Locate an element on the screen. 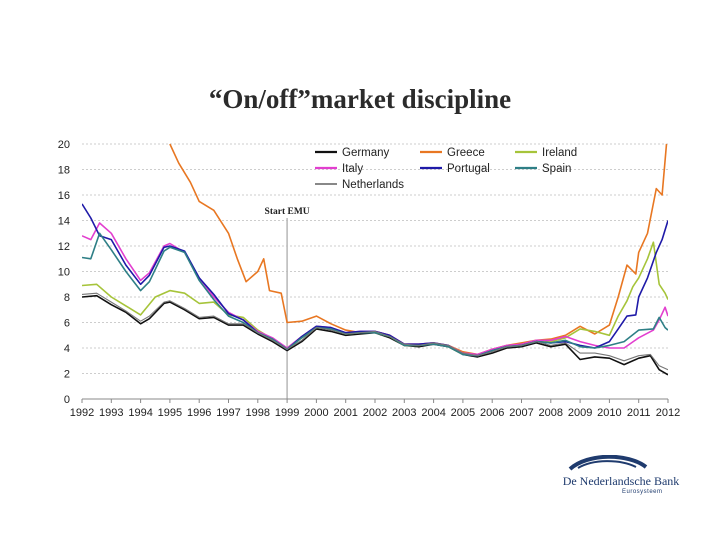 The width and height of the screenshot is (720, 540). legend-label-greece: Greece is located at coordinates (466, 153).